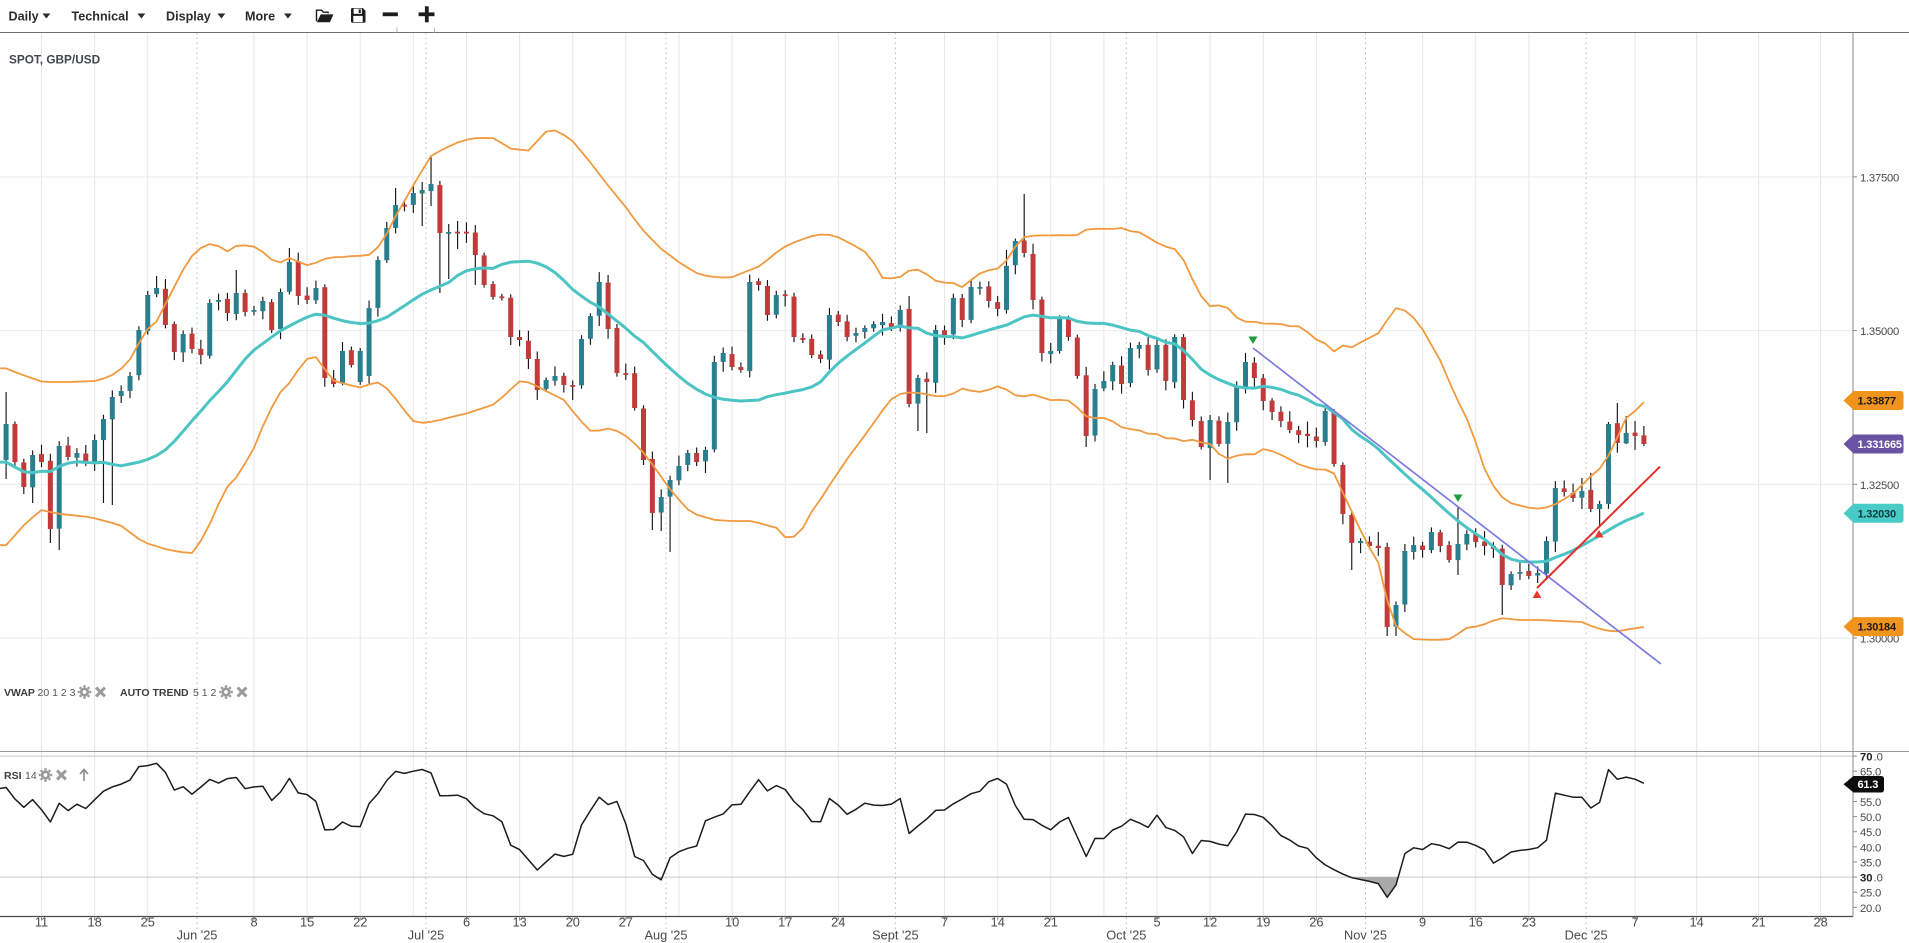  What do you see at coordinates (1877, 514) in the screenshot?
I see `svg-text: 1.32030` at bounding box center [1877, 514].